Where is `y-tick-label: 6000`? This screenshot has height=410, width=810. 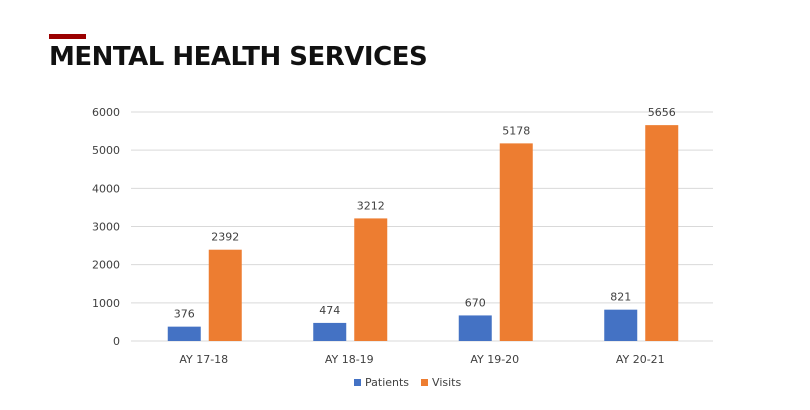
y-tick-label: 6000 is located at coordinates (106, 112).